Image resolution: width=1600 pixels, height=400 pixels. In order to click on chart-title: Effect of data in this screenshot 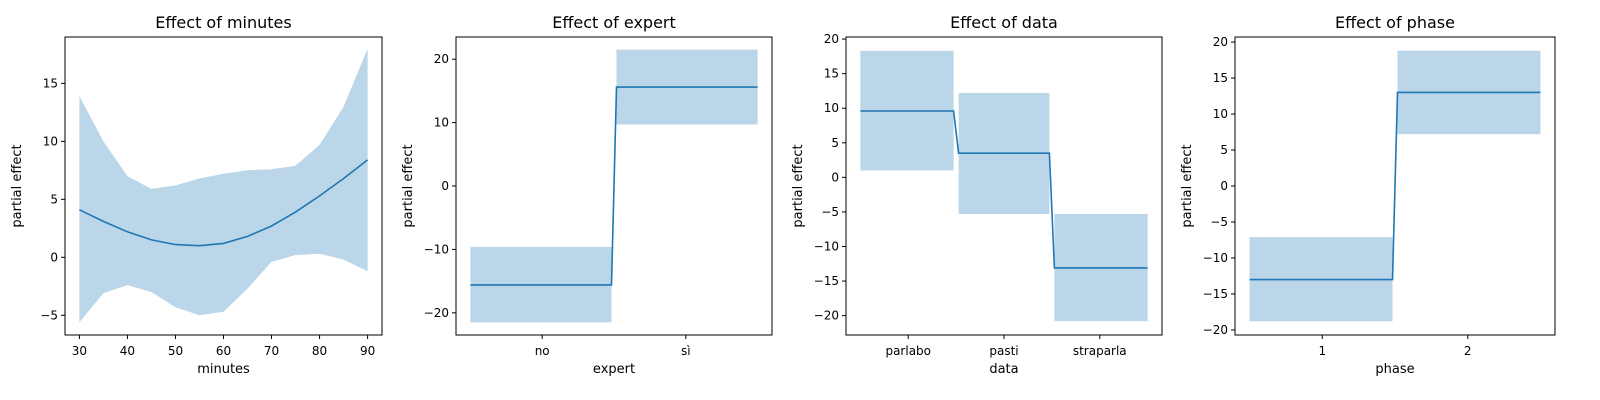, I will do `click(1004, 22)`.